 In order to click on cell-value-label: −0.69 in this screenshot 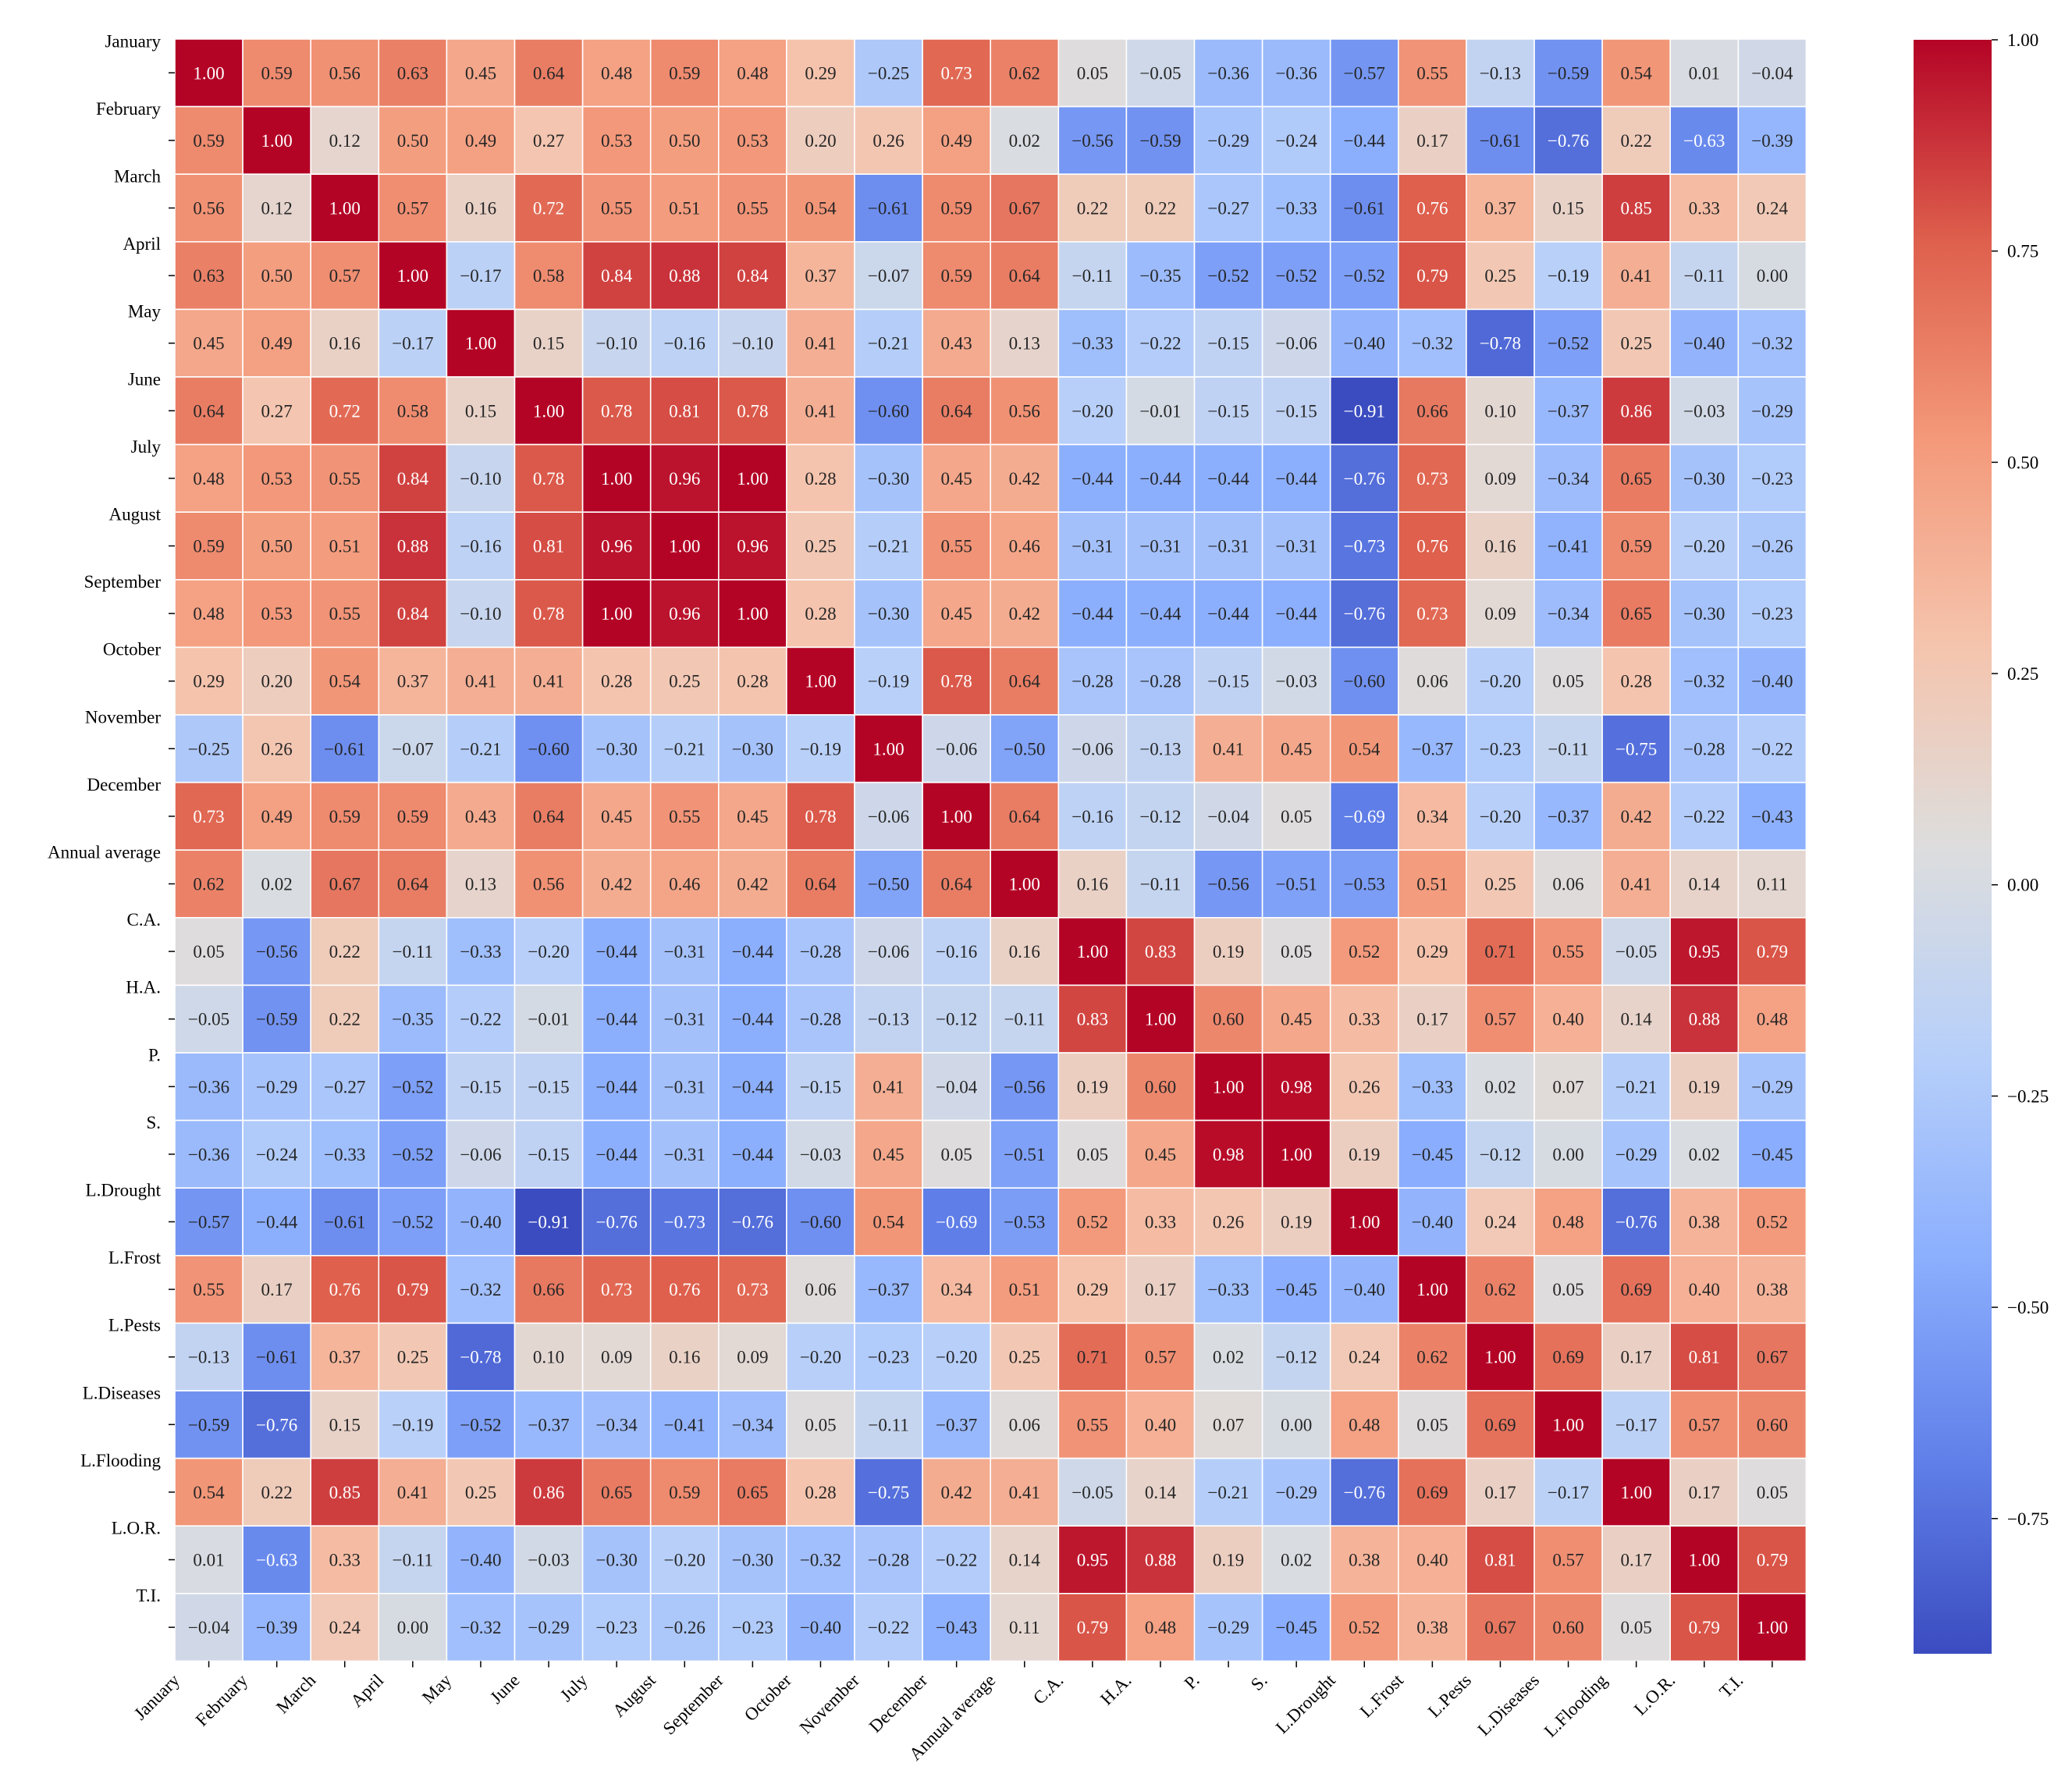, I will do `click(1364, 816)`.